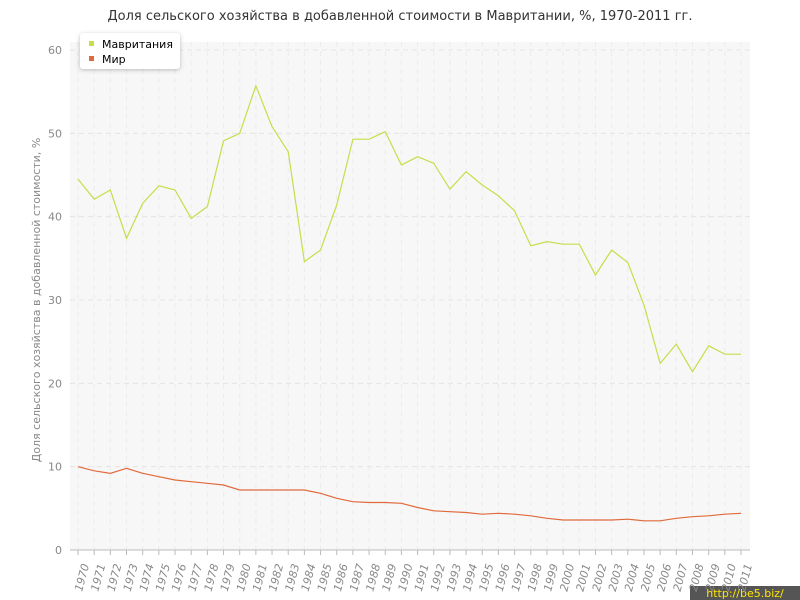 This screenshot has width=800, height=600. I want to click on legend-label: Мир, so click(114, 59).